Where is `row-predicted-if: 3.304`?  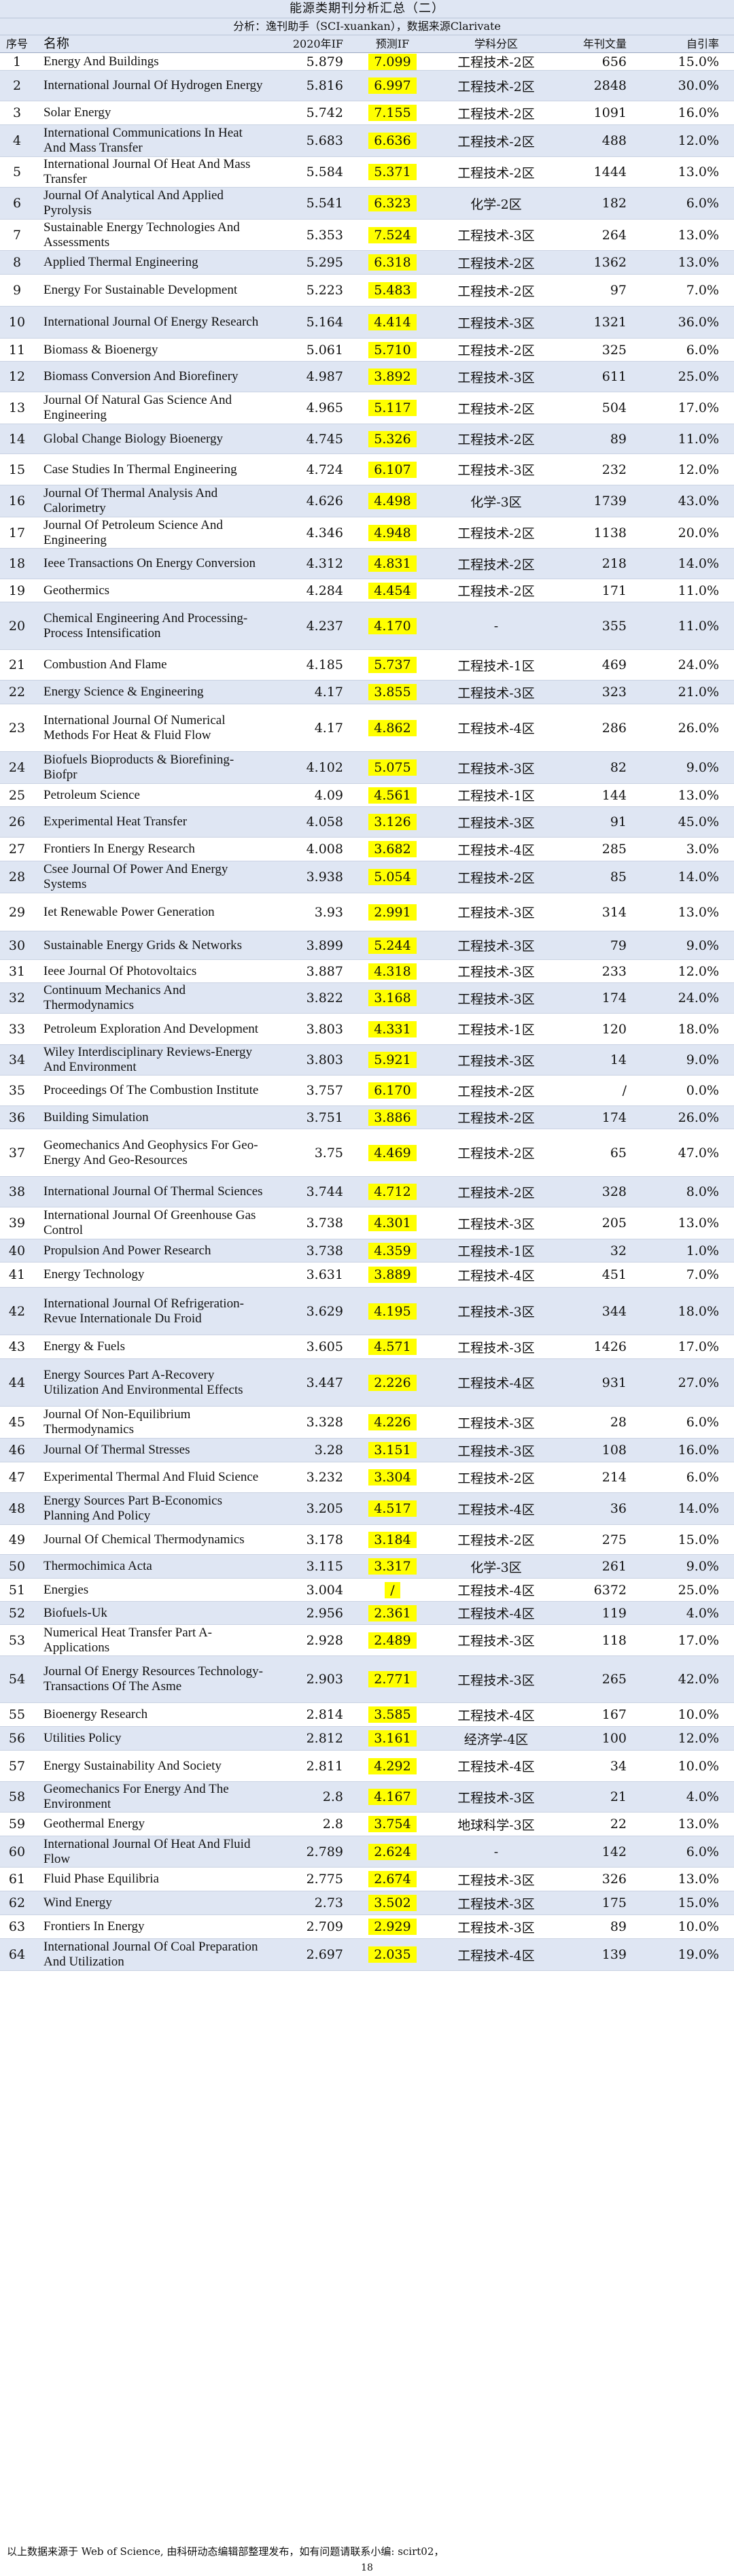
row-predicted-if: 3.304 is located at coordinates (392, 1477).